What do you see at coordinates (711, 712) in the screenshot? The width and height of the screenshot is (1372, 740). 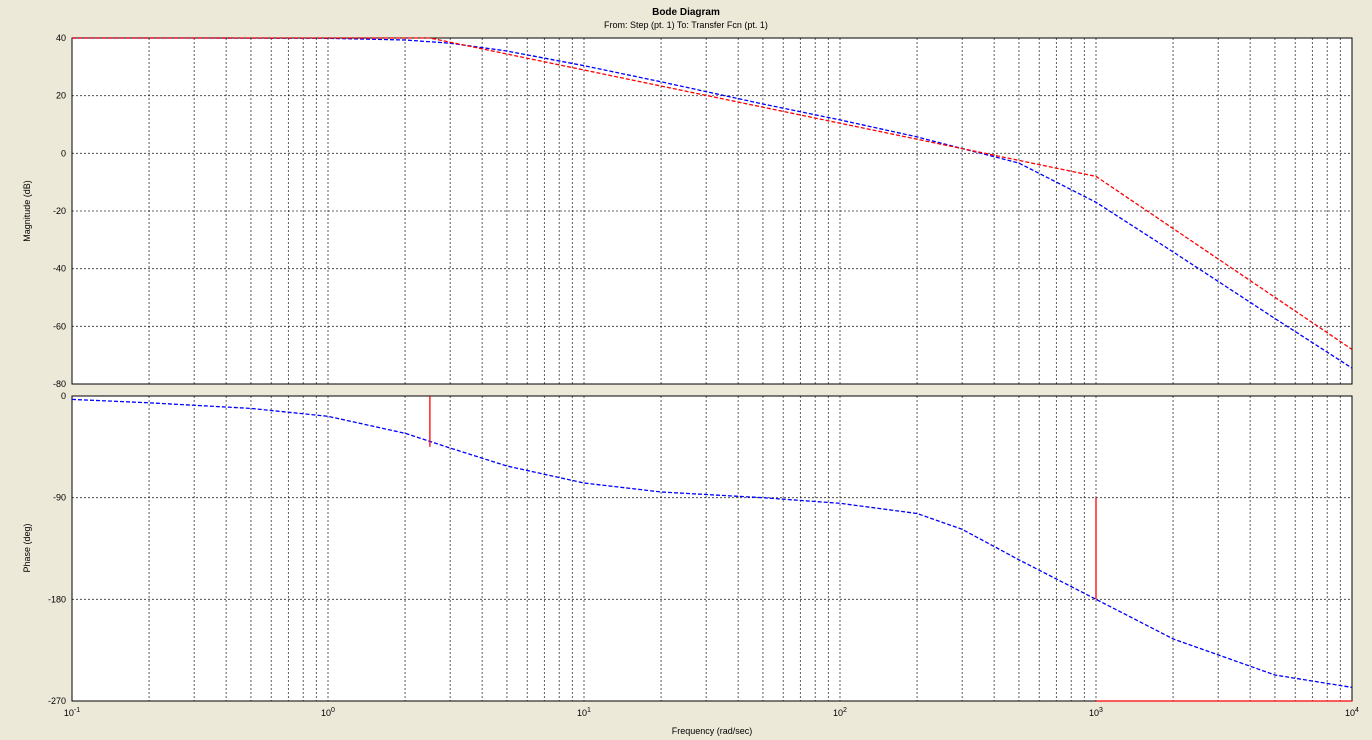 I see `x-tick-labels: 10⁻¹ 10⁰ 10¹ 10² 10³ 10⁴` at bounding box center [711, 712].